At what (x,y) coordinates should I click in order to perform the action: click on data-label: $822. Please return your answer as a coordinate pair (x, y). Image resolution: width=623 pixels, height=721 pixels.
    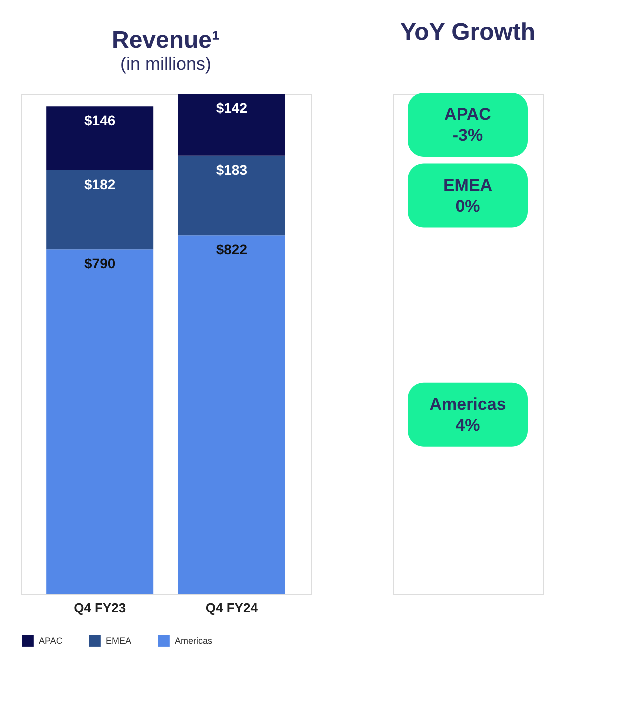
    Looking at the image, I should click on (232, 250).